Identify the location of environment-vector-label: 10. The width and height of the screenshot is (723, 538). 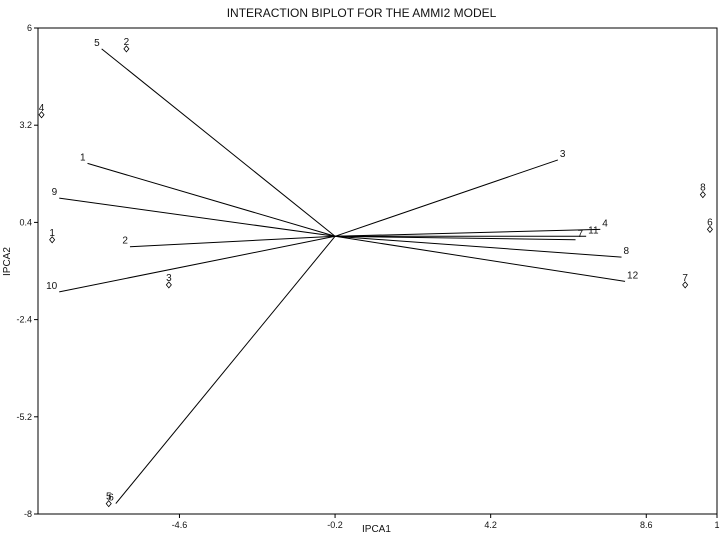
(52, 286).